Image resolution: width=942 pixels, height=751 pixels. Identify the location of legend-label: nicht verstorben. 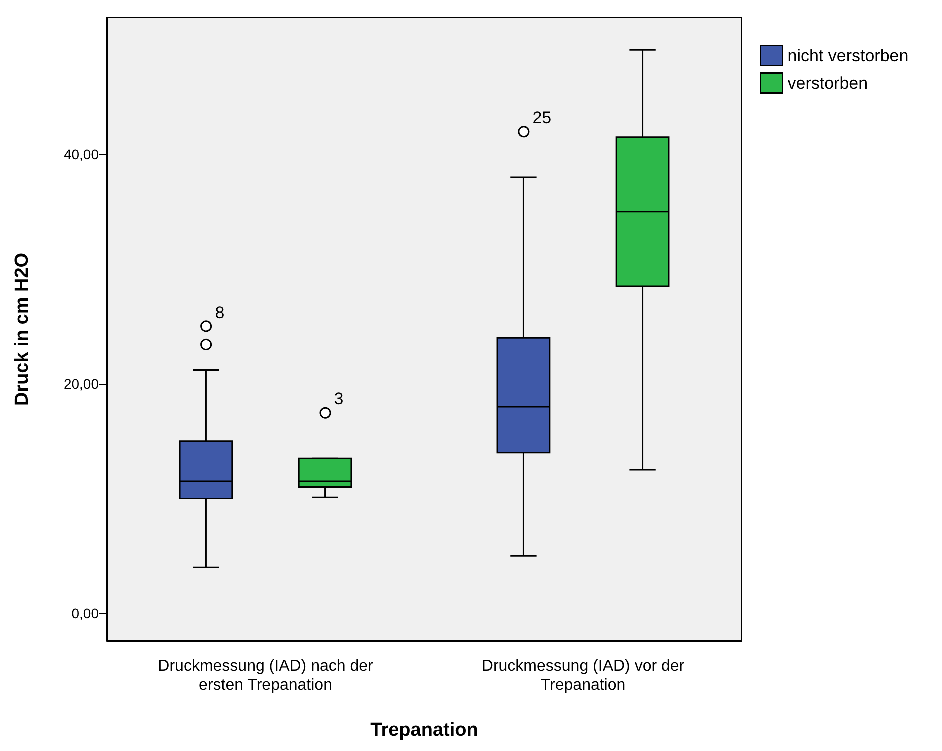
(848, 56).